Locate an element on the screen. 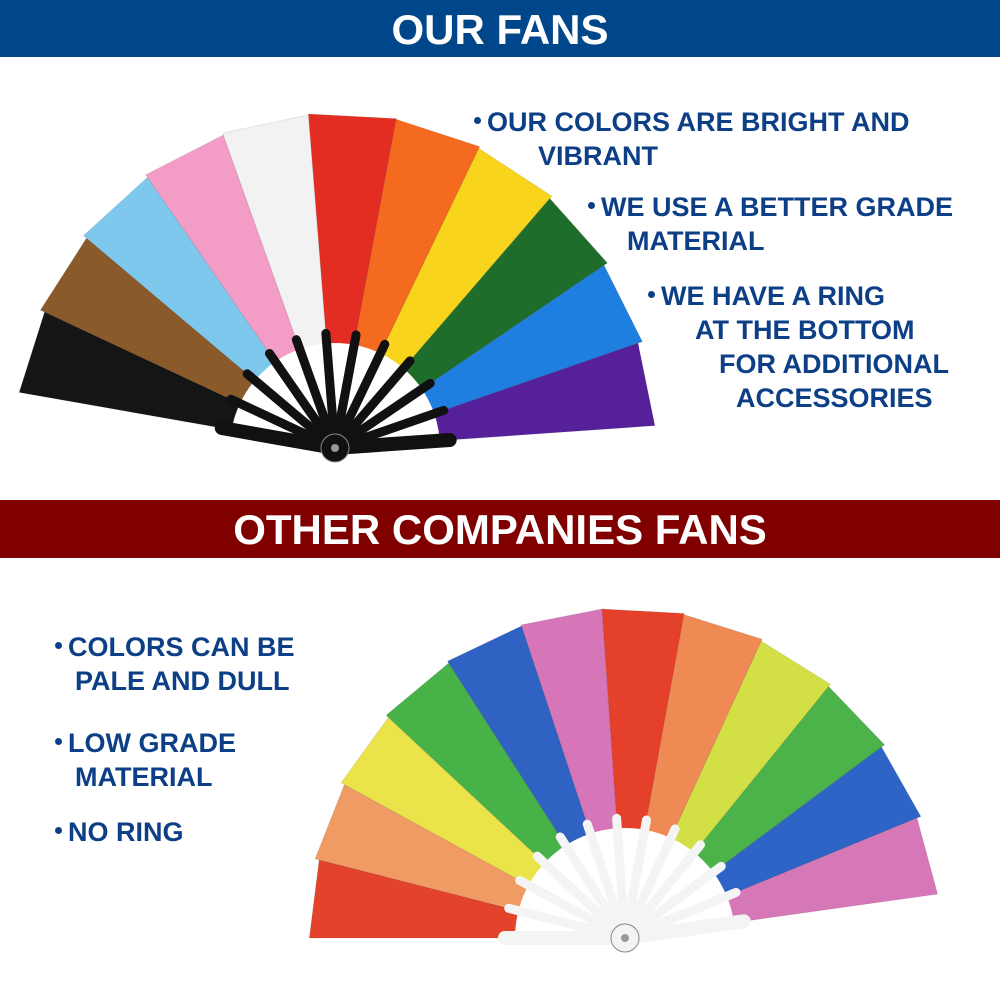 This screenshot has width=1000, height=1000. top-bullet-2: WE USE A BETTER GRADE MATERIAL is located at coordinates (770, 224).